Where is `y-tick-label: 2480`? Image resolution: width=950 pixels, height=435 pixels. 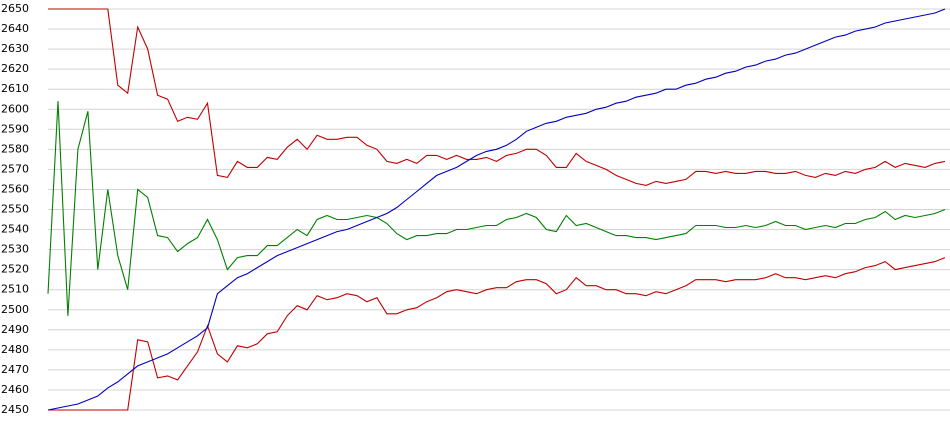 y-tick-label: 2480 is located at coordinates (15, 349).